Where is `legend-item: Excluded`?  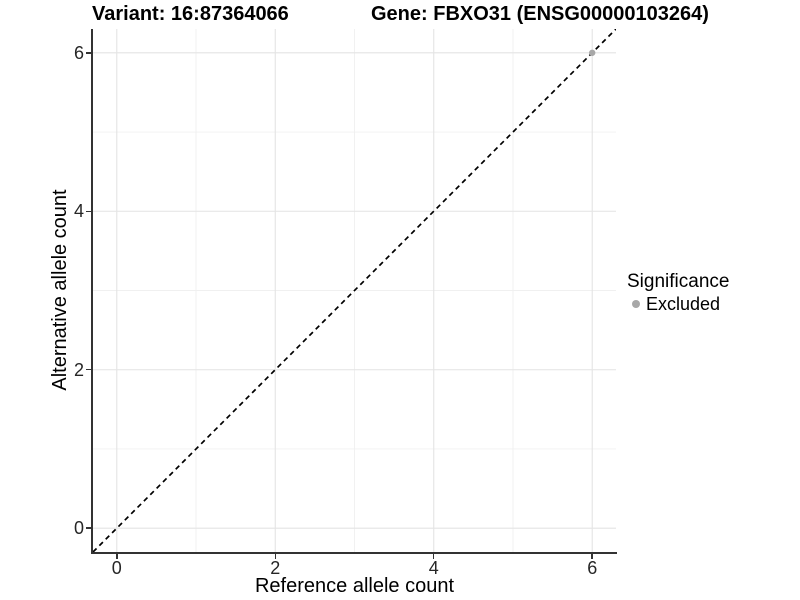 legend-item: Excluded is located at coordinates (678, 304).